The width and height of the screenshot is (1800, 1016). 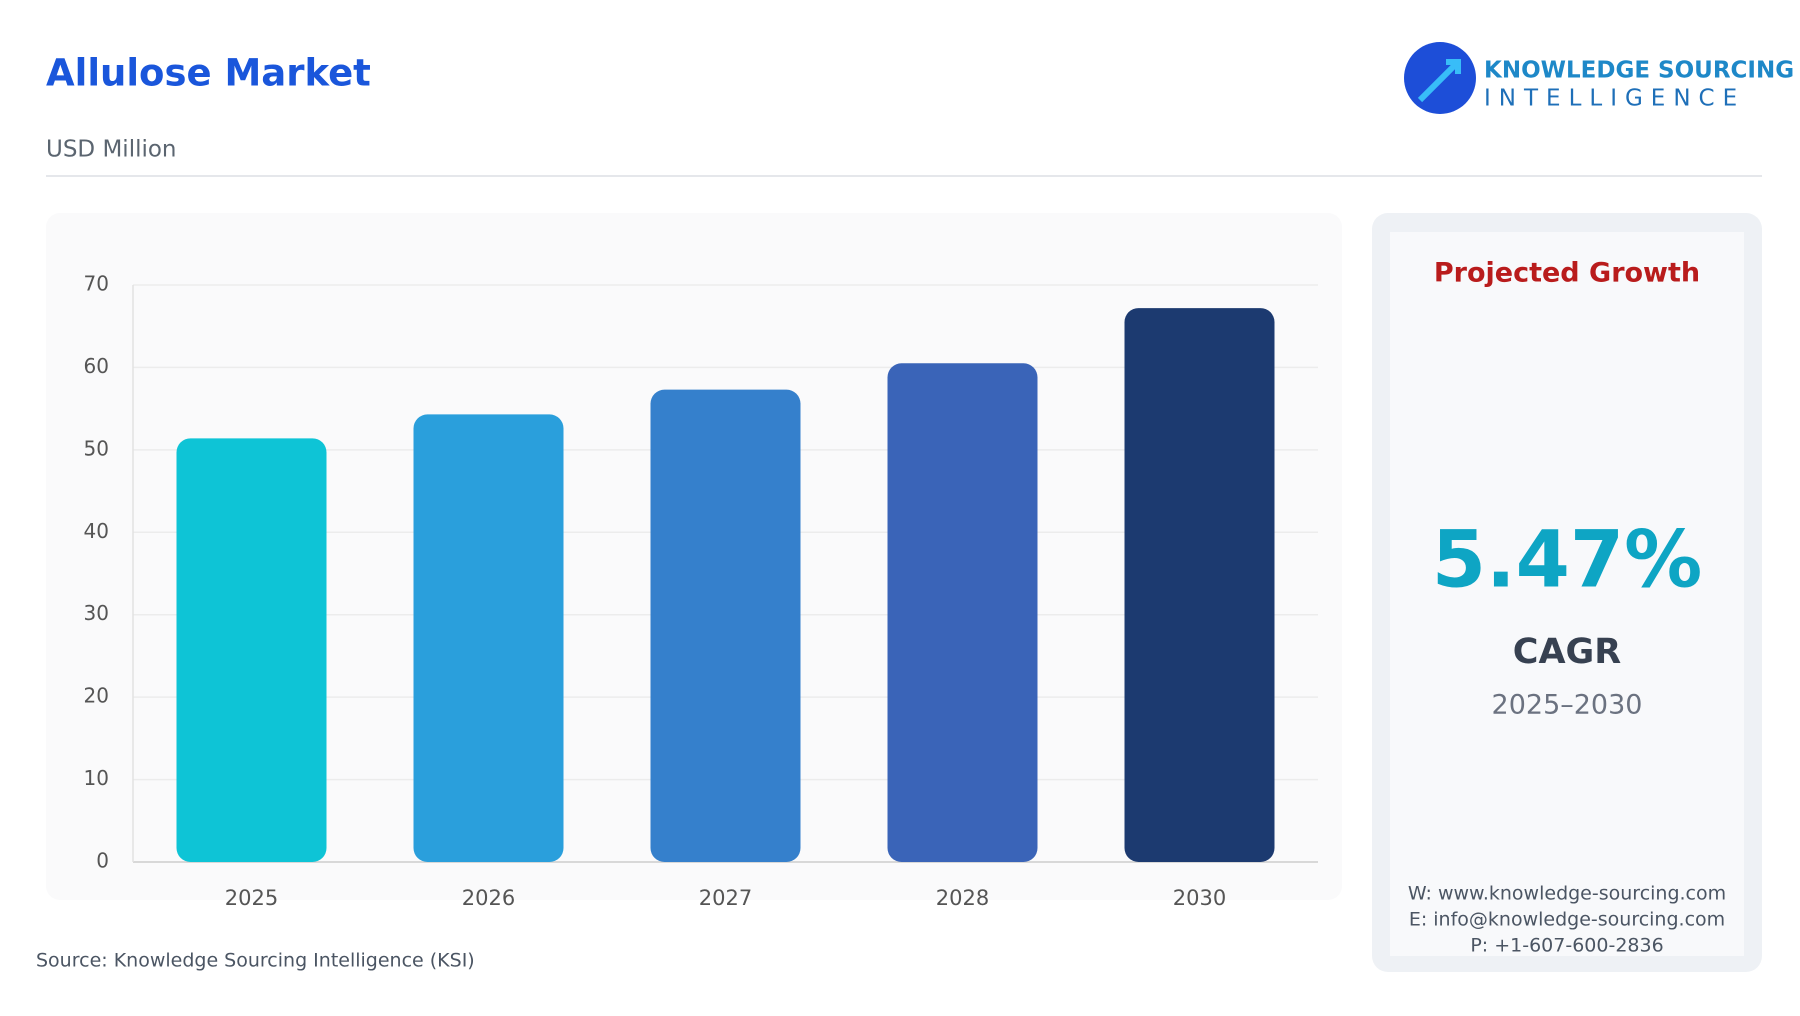 What do you see at coordinates (96, 531) in the screenshot?
I see `y-tick-label: 40` at bounding box center [96, 531].